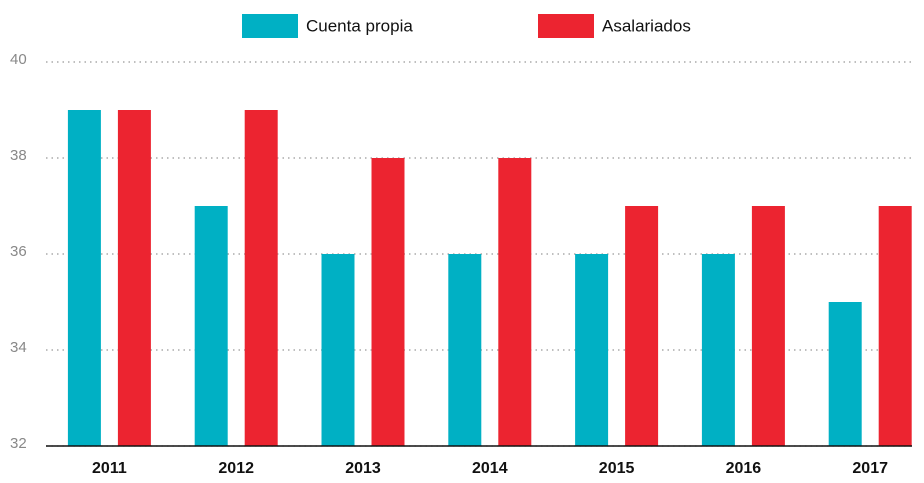  What do you see at coordinates (359, 25) in the screenshot?
I see `legend-label: Cuenta propia` at bounding box center [359, 25].